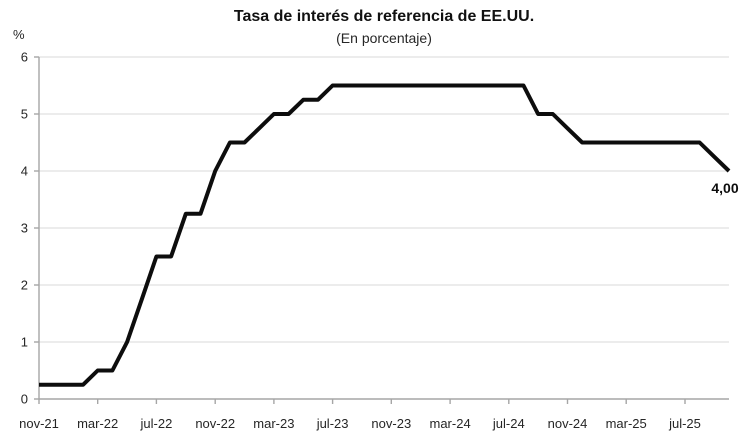 The width and height of the screenshot is (747, 442). I want to click on chart-title: Tasa de interés de referencia de EE.UU., so click(384, 16).